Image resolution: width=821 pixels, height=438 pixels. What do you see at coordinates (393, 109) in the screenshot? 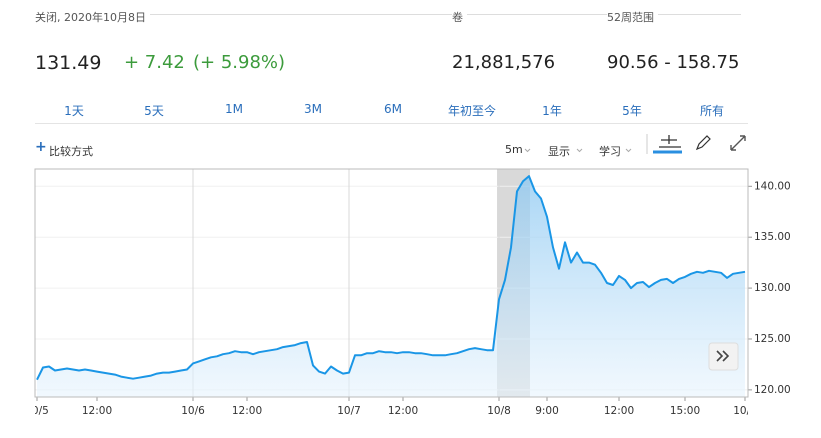
I see `range-tab: 6M` at bounding box center [393, 109].